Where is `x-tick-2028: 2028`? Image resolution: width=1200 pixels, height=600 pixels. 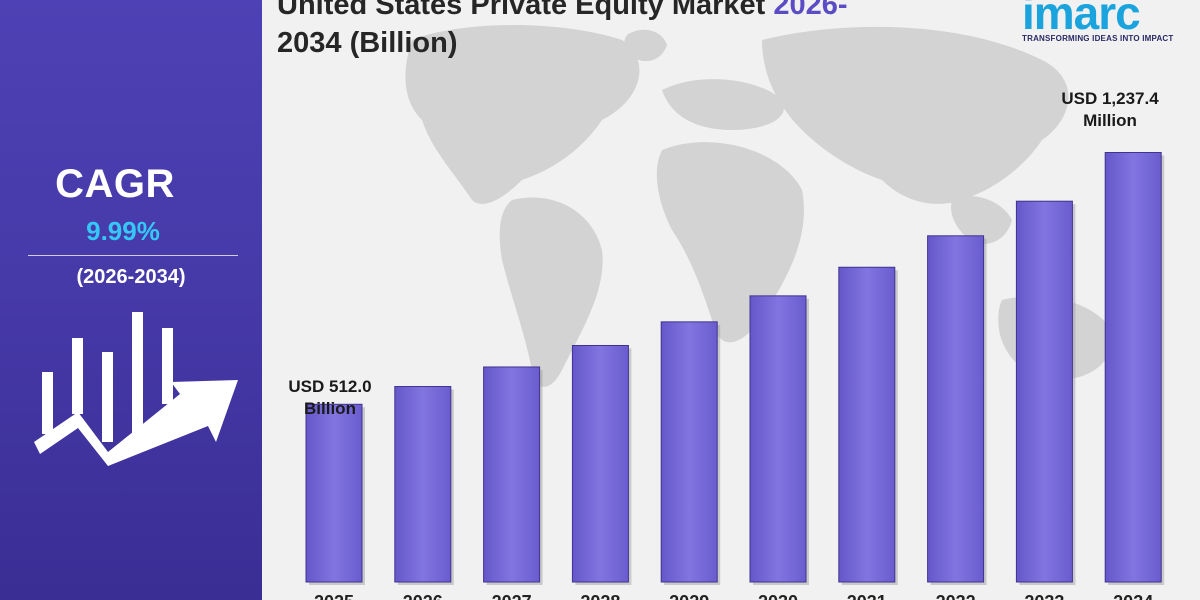 x-tick-2028: 2028 is located at coordinates (600, 596).